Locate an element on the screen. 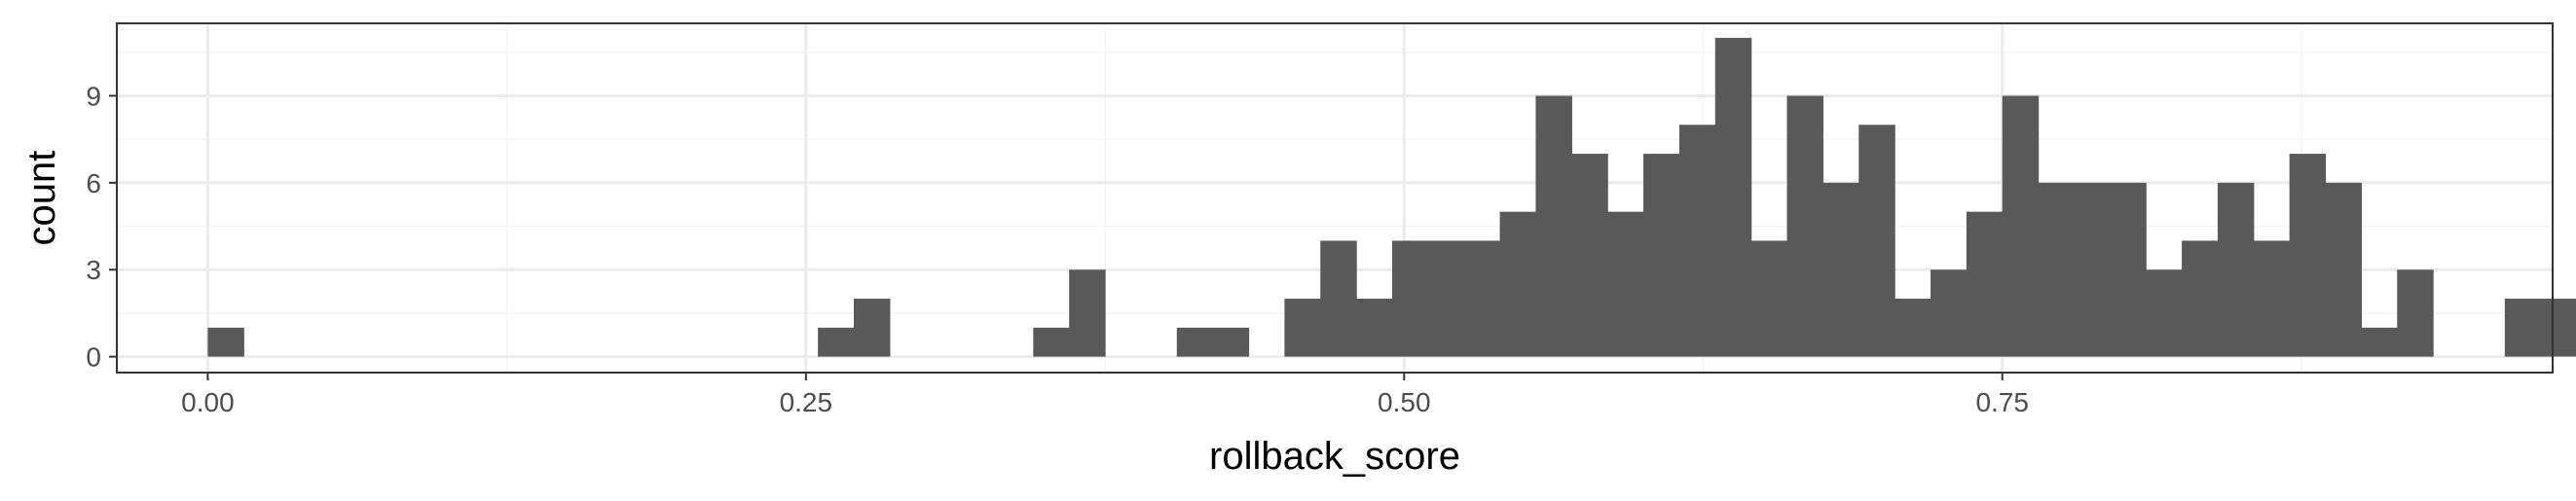  x-axis-title: rollback_score is located at coordinates (1334, 457).